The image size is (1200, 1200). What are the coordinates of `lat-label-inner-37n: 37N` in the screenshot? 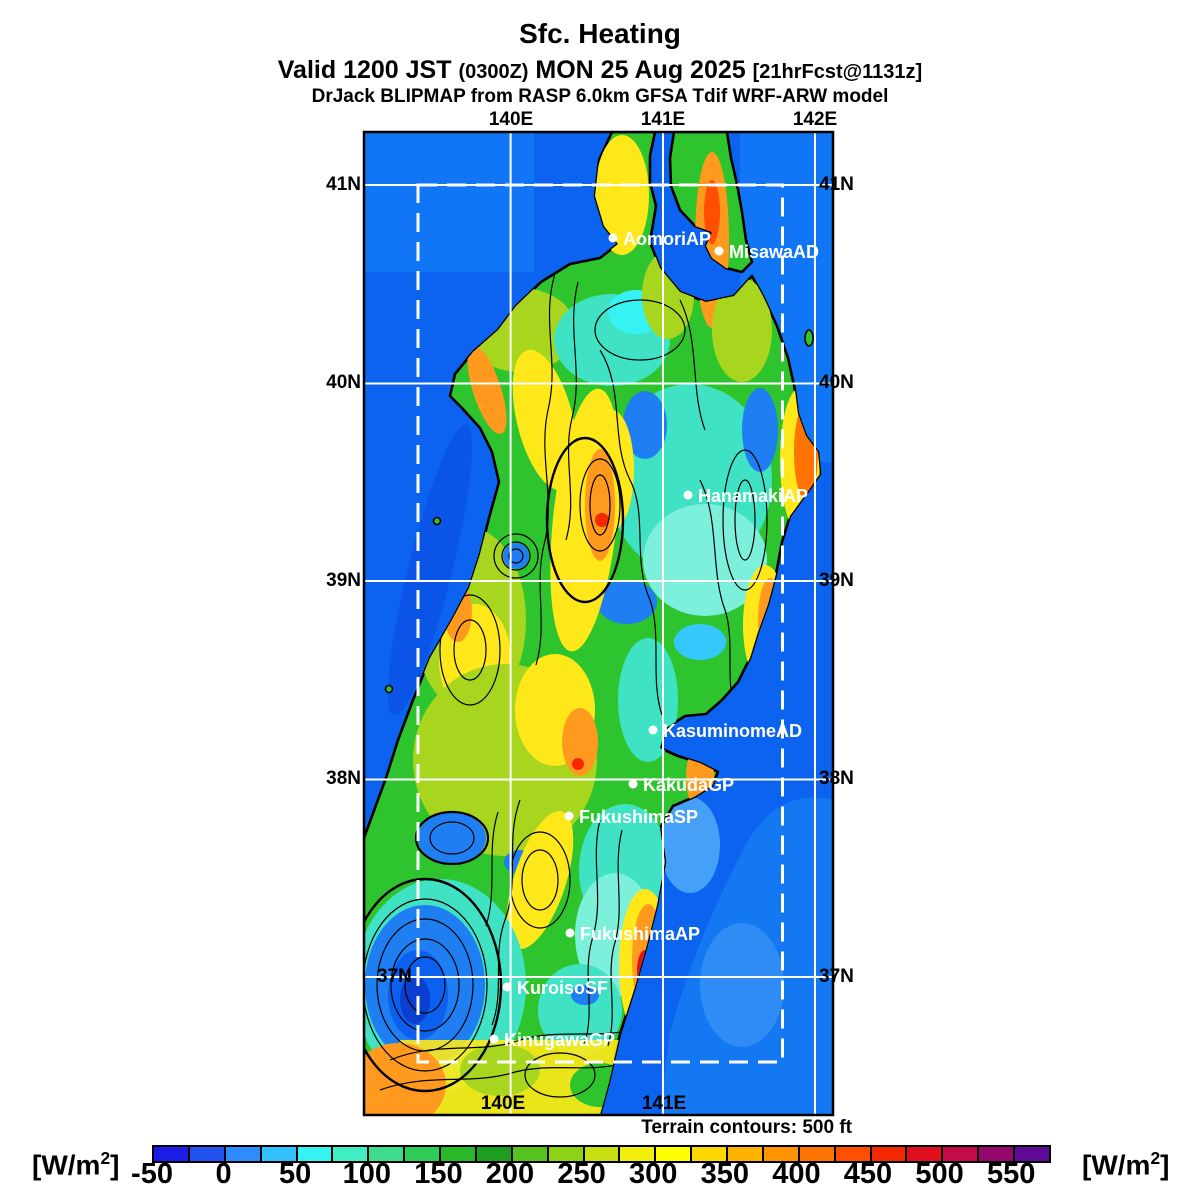 It's located at (394, 976).